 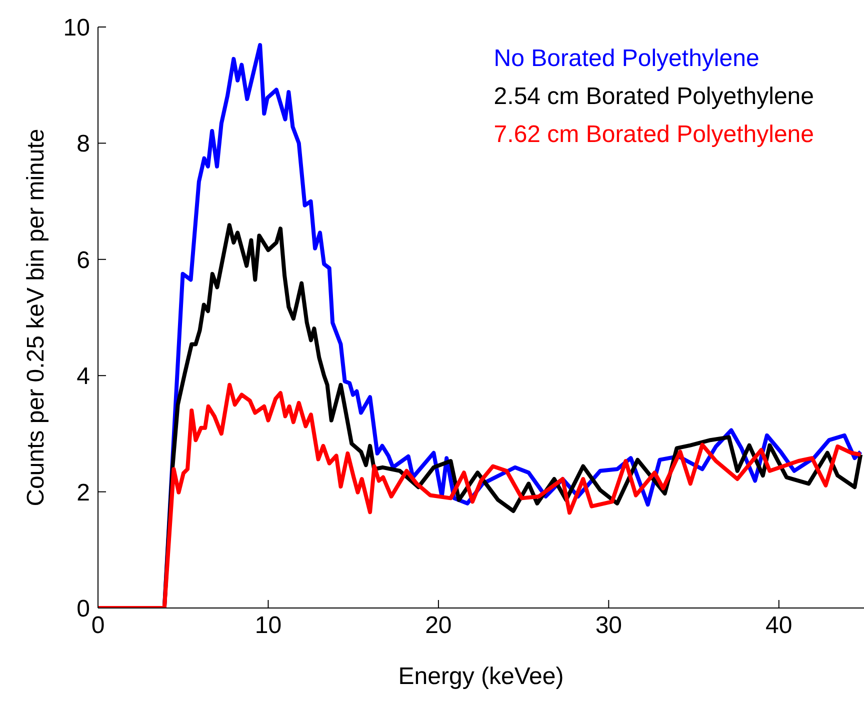 I want to click on text: 2.54 cm Borated Polyethylene, so click(x=654, y=97).